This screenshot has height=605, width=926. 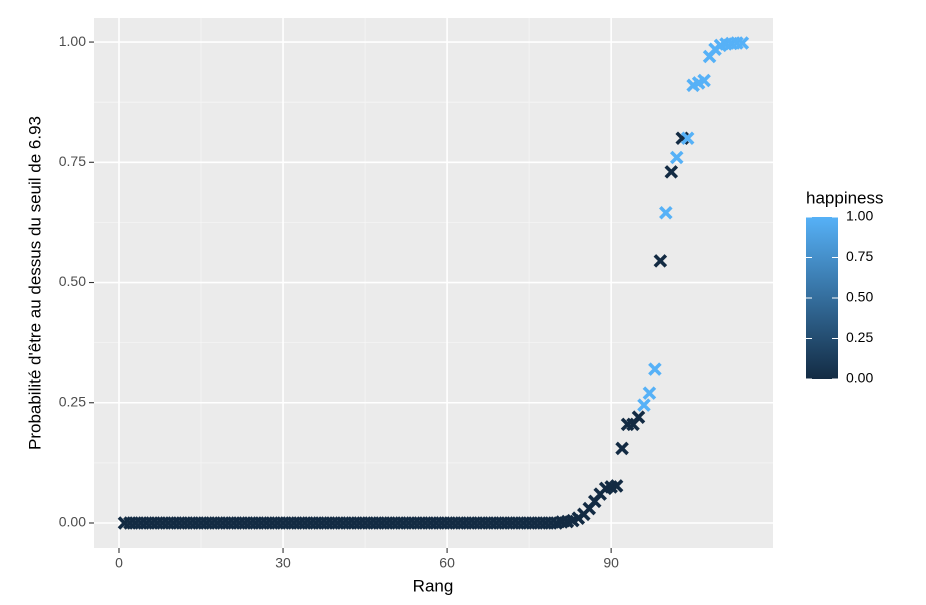 I want to click on y-tick-label: 0.50, so click(x=72, y=281).